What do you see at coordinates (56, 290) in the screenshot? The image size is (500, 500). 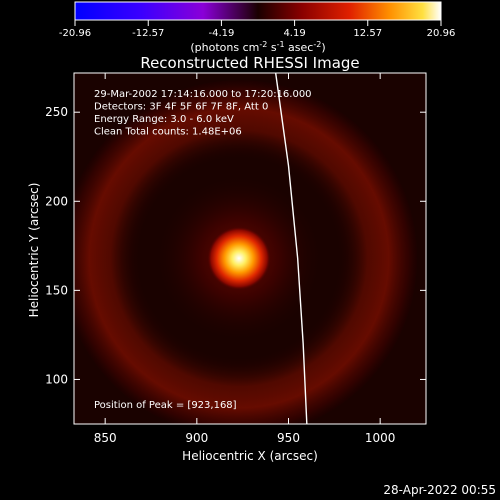 I see `y-tick-label: 150` at bounding box center [56, 290].